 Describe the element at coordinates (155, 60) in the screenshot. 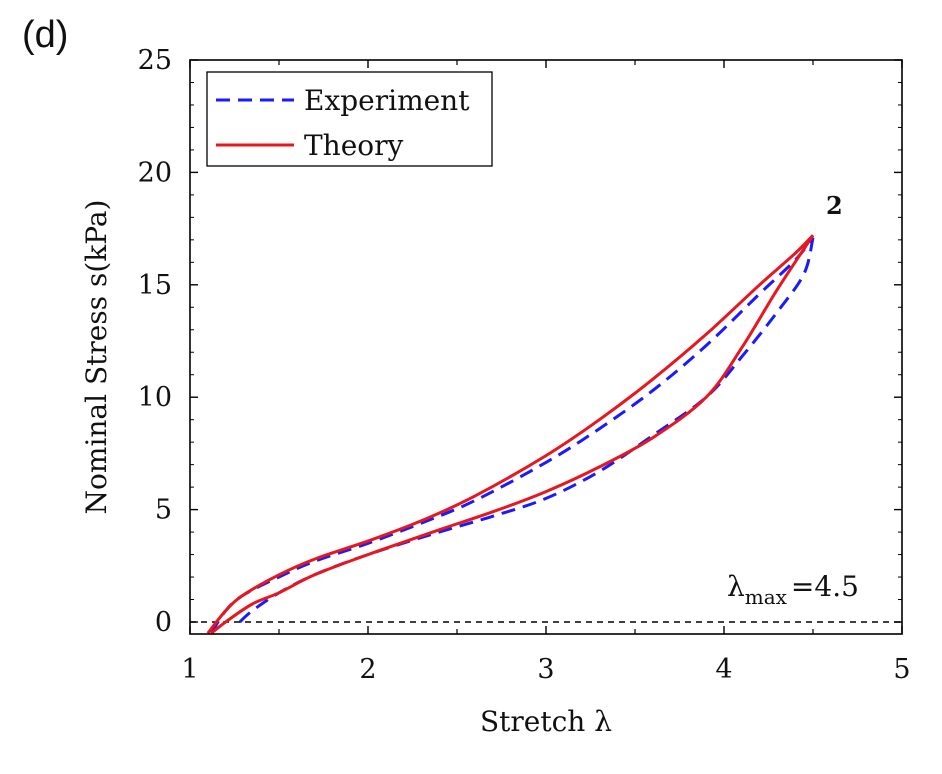

I see `y-tick-label: 25` at that location.